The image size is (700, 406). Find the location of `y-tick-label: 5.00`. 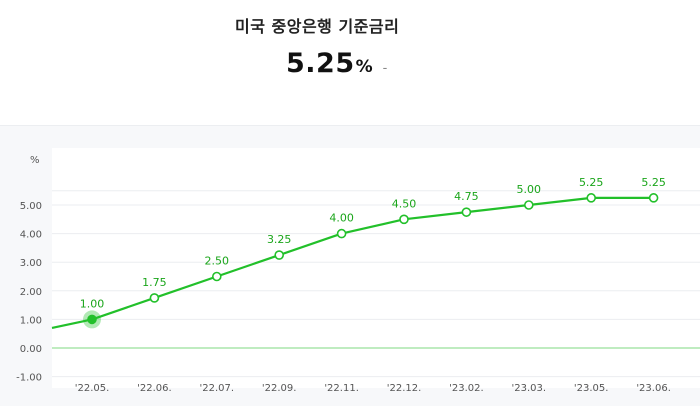

y-tick-label: 5.00 is located at coordinates (31, 206).